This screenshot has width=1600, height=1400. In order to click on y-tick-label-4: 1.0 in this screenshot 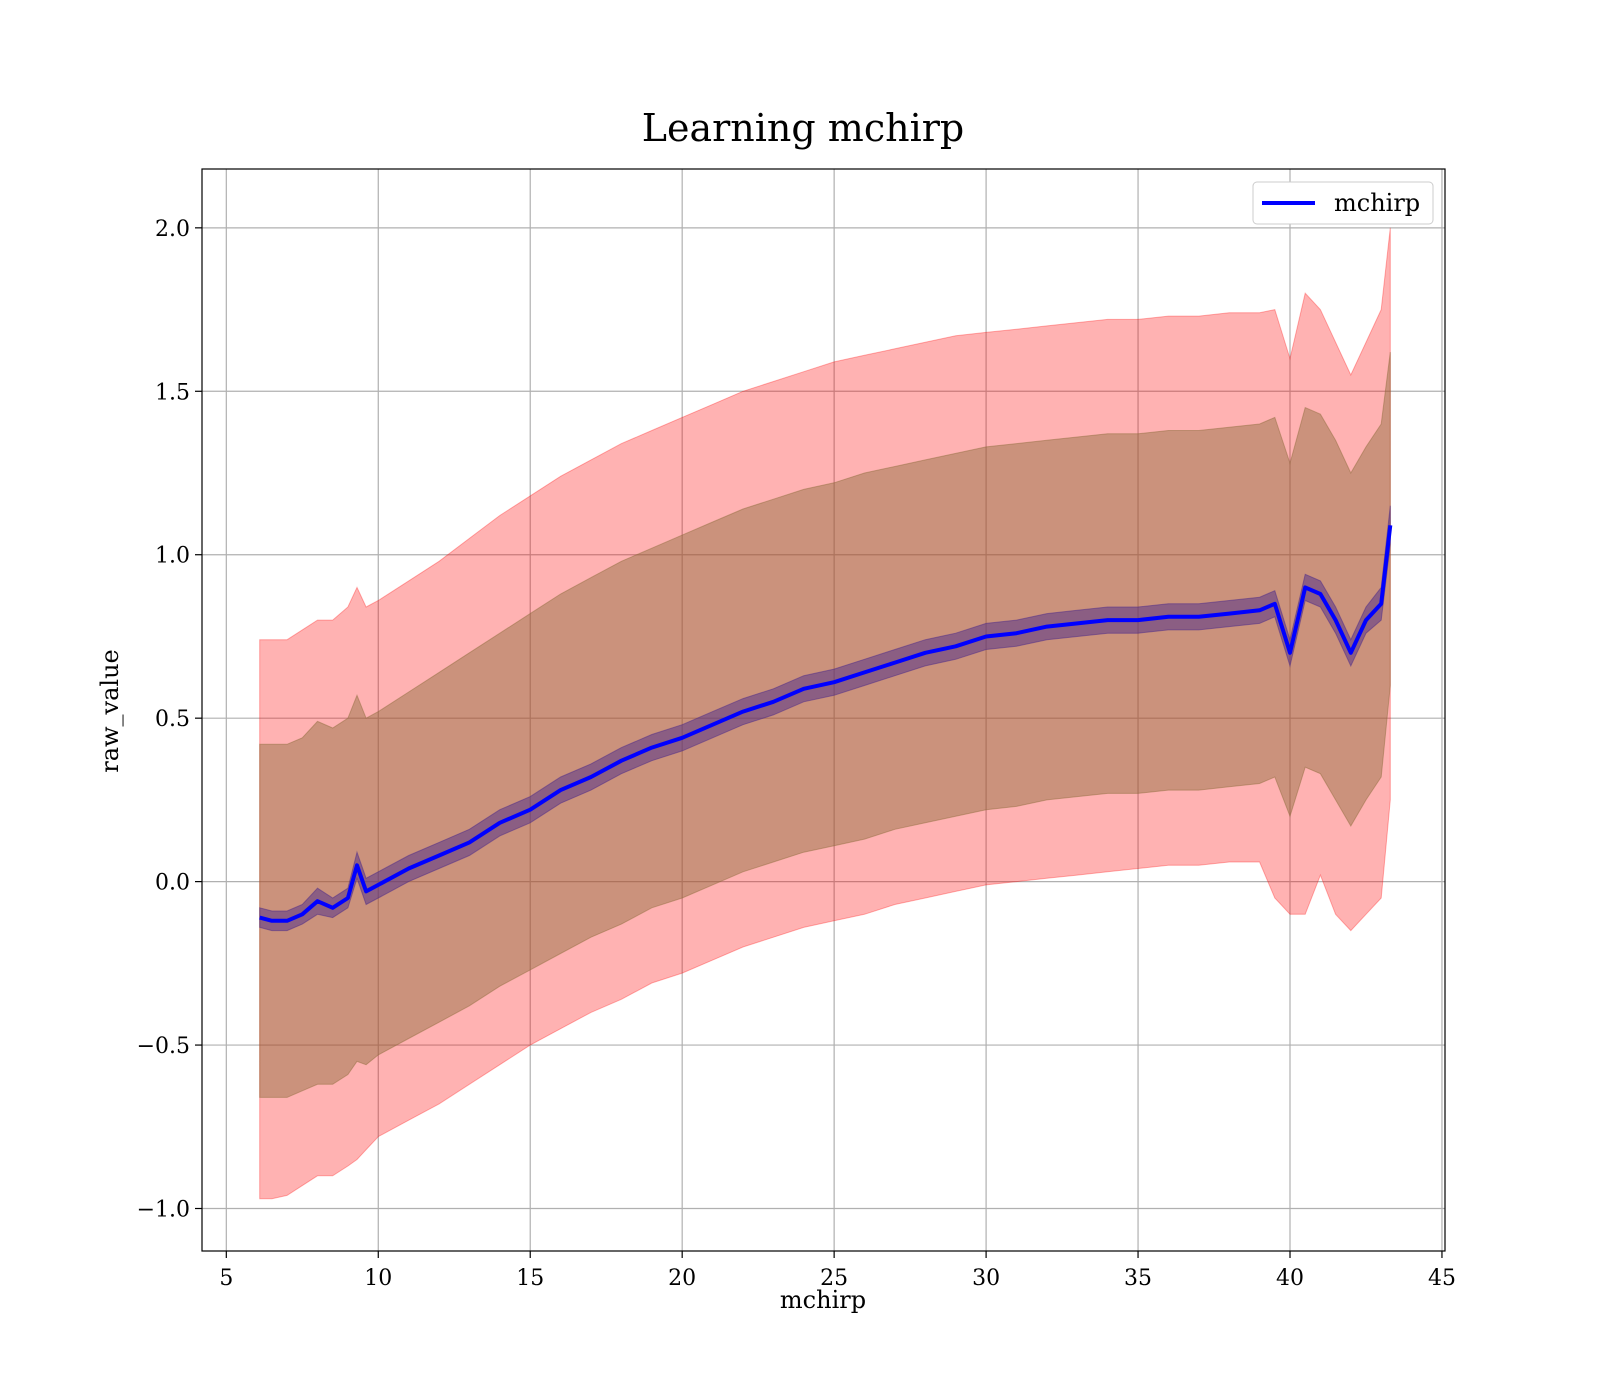, I will do `click(172, 556)`.